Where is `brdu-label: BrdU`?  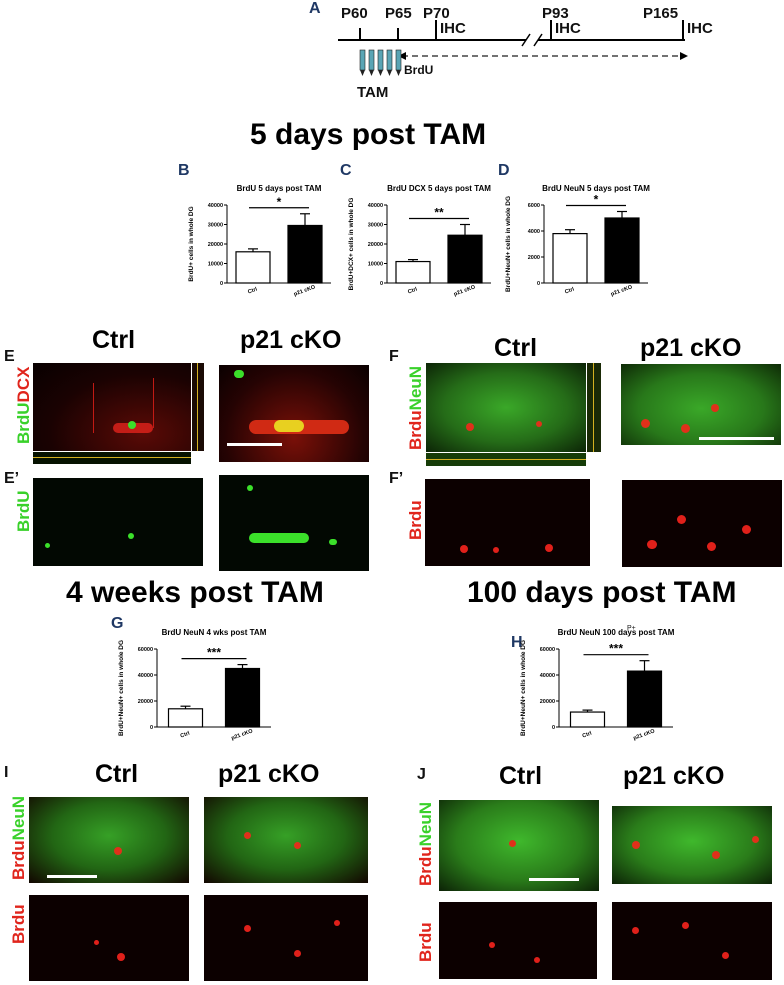 brdu-label: BrdU is located at coordinates (419, 70).